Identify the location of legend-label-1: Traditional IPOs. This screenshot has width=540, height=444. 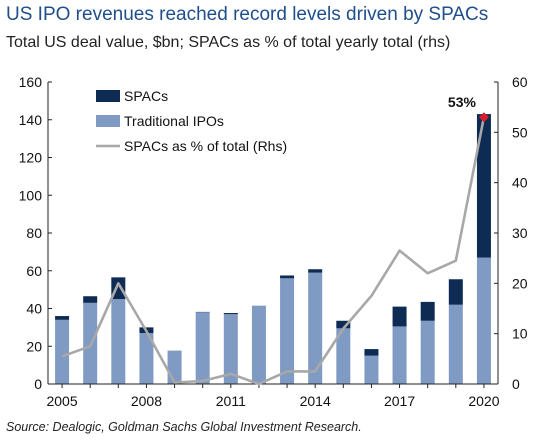
(174, 121).